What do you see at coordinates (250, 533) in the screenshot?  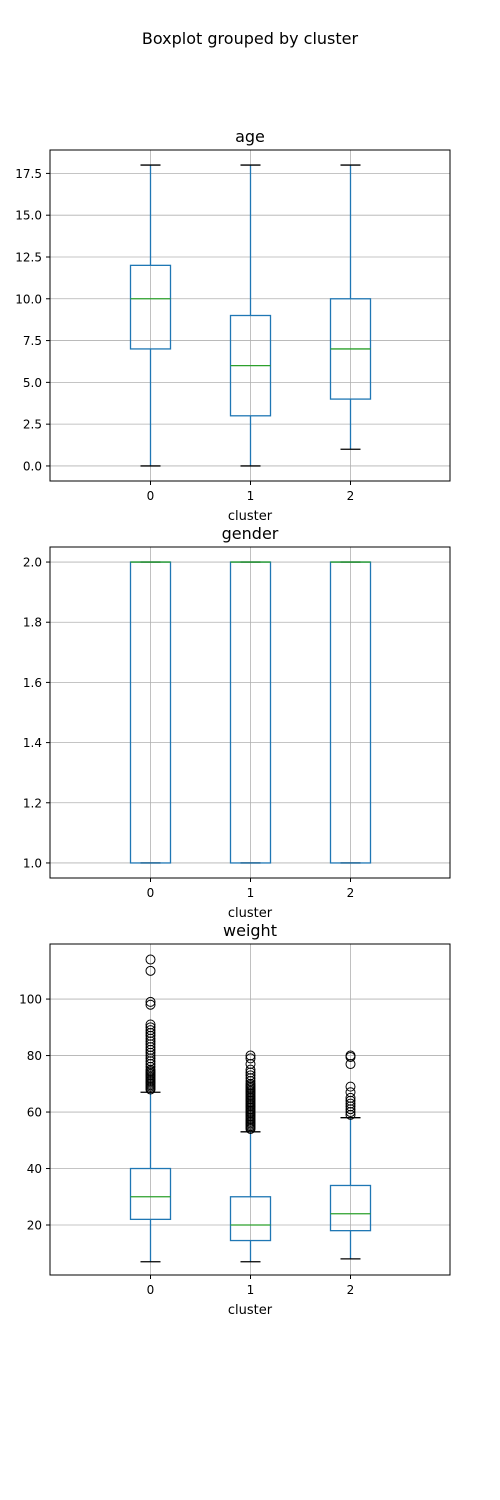 I see `subplot-title: gender` at bounding box center [250, 533].